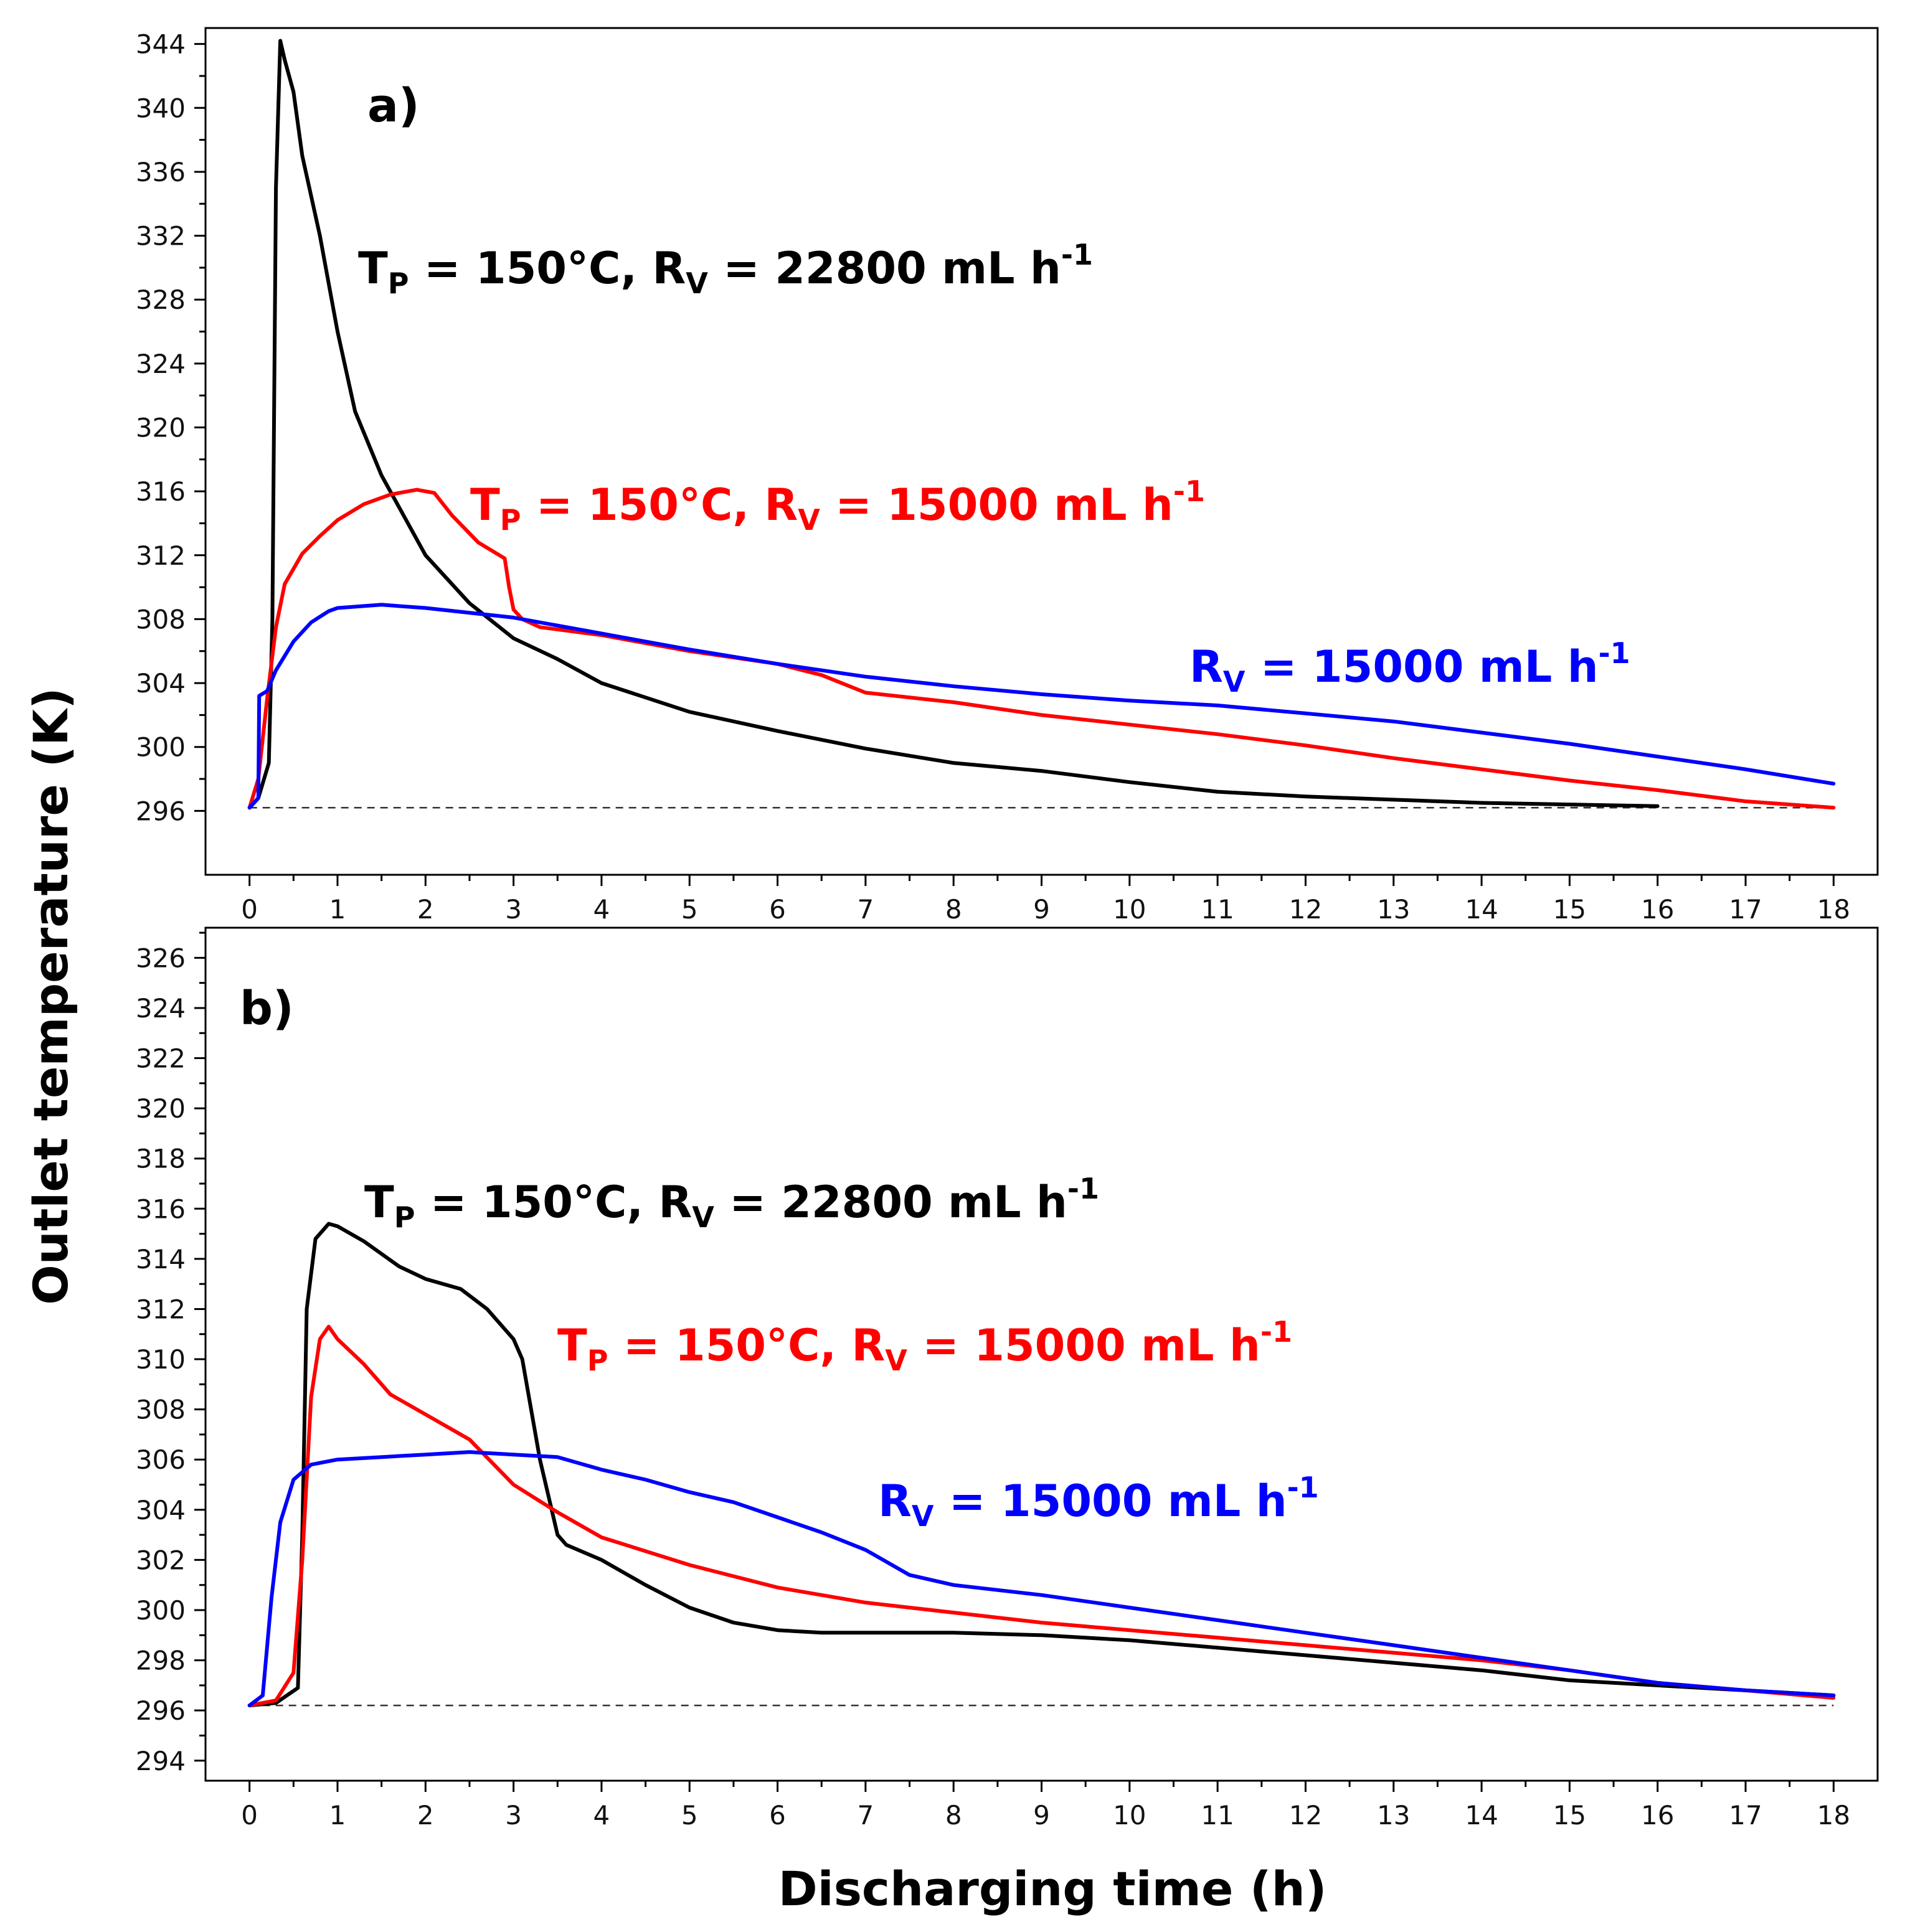 This screenshot has height=1932, width=1905. I want to click on series-annotation-red: TP = 150°C, RV = 15000 mL h-1, so click(837, 505).